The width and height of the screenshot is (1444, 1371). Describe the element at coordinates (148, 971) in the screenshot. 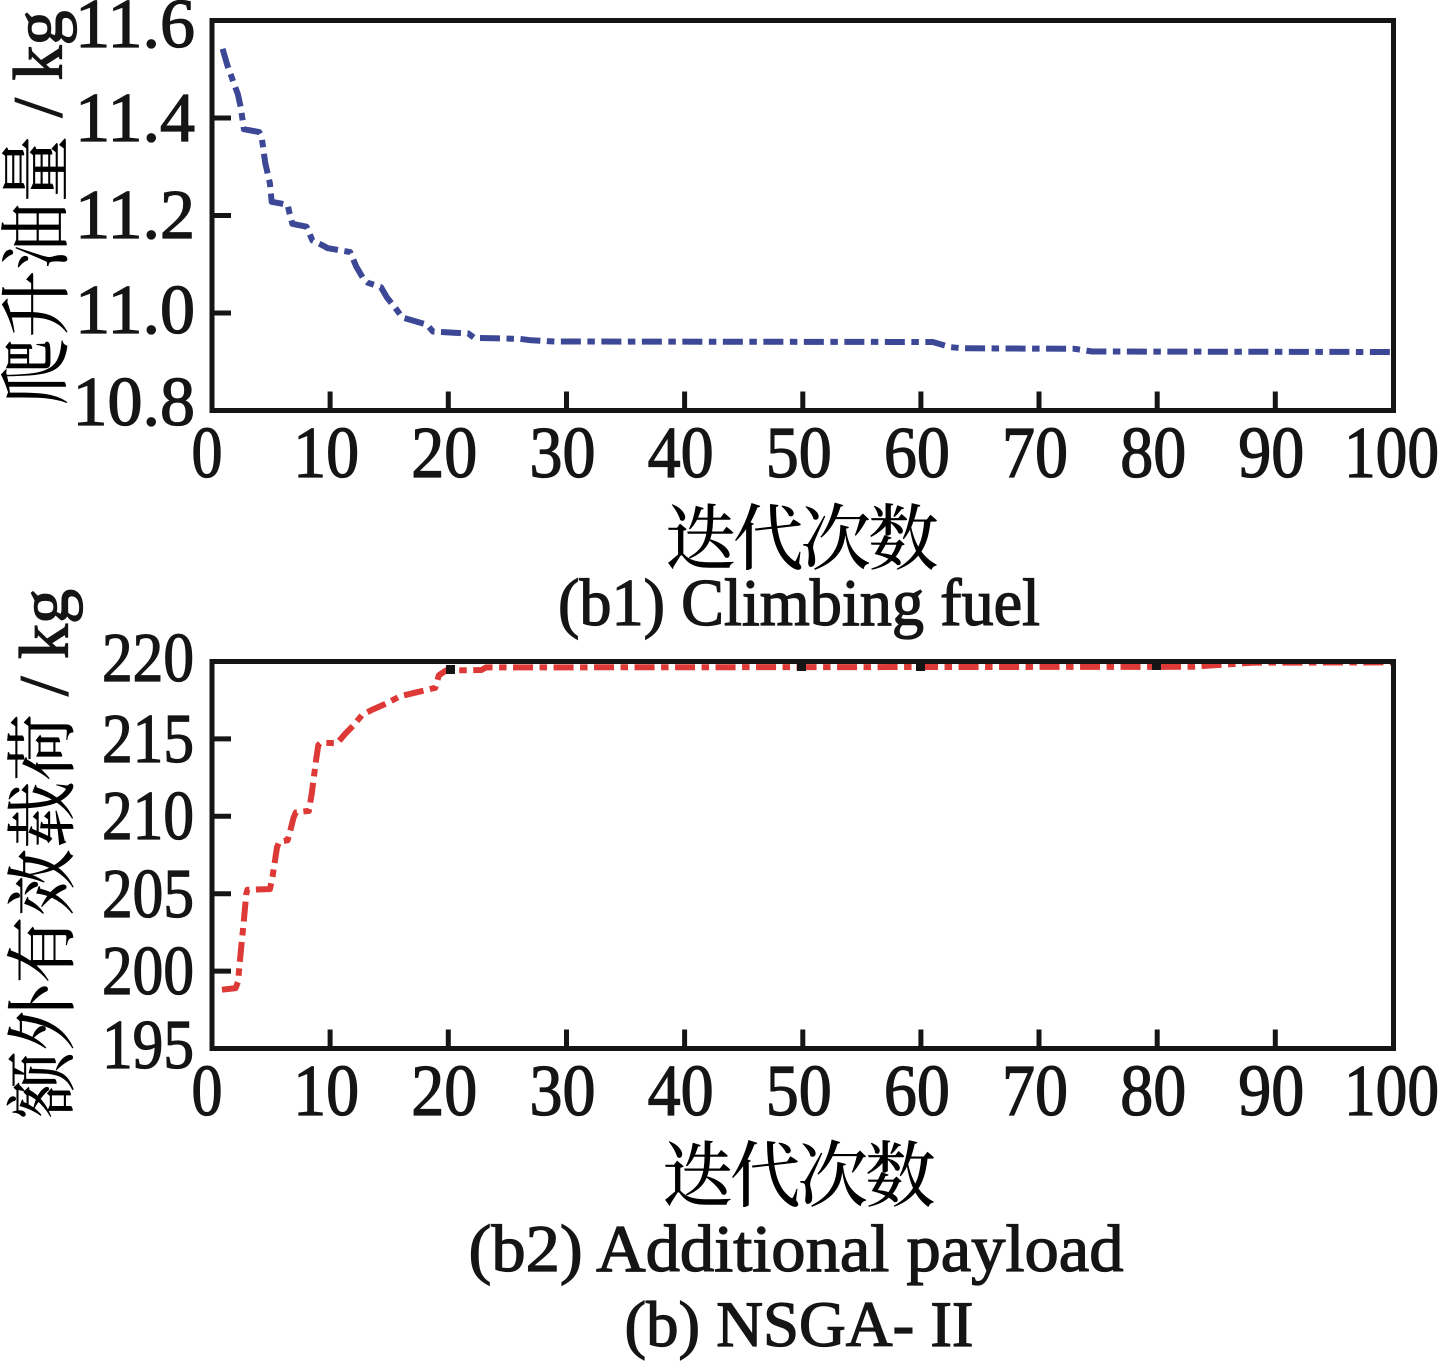

I see `svg-text: 200` at that location.